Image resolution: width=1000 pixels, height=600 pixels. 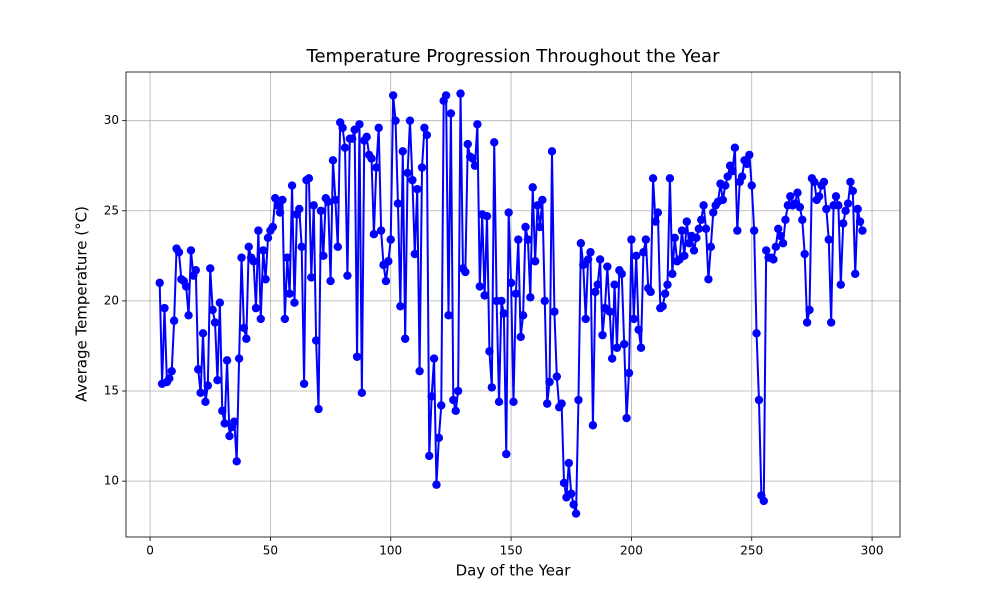 What do you see at coordinates (111, 300) in the screenshot?
I see `y-tick-label: 20` at bounding box center [111, 300].